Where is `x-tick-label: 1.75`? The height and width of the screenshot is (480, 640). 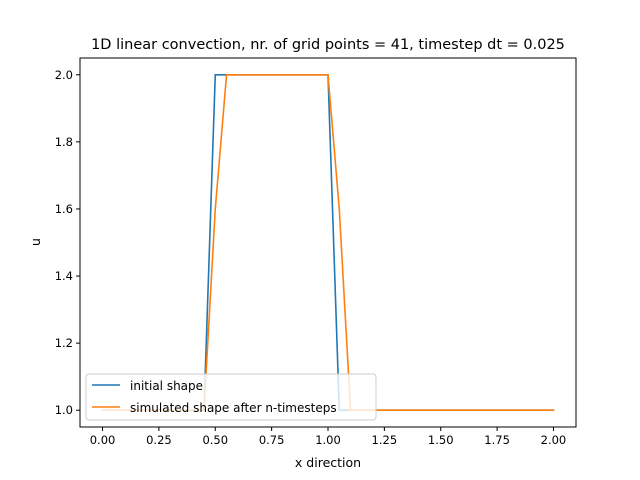 x-tick-label: 1.75 is located at coordinates (497, 440).